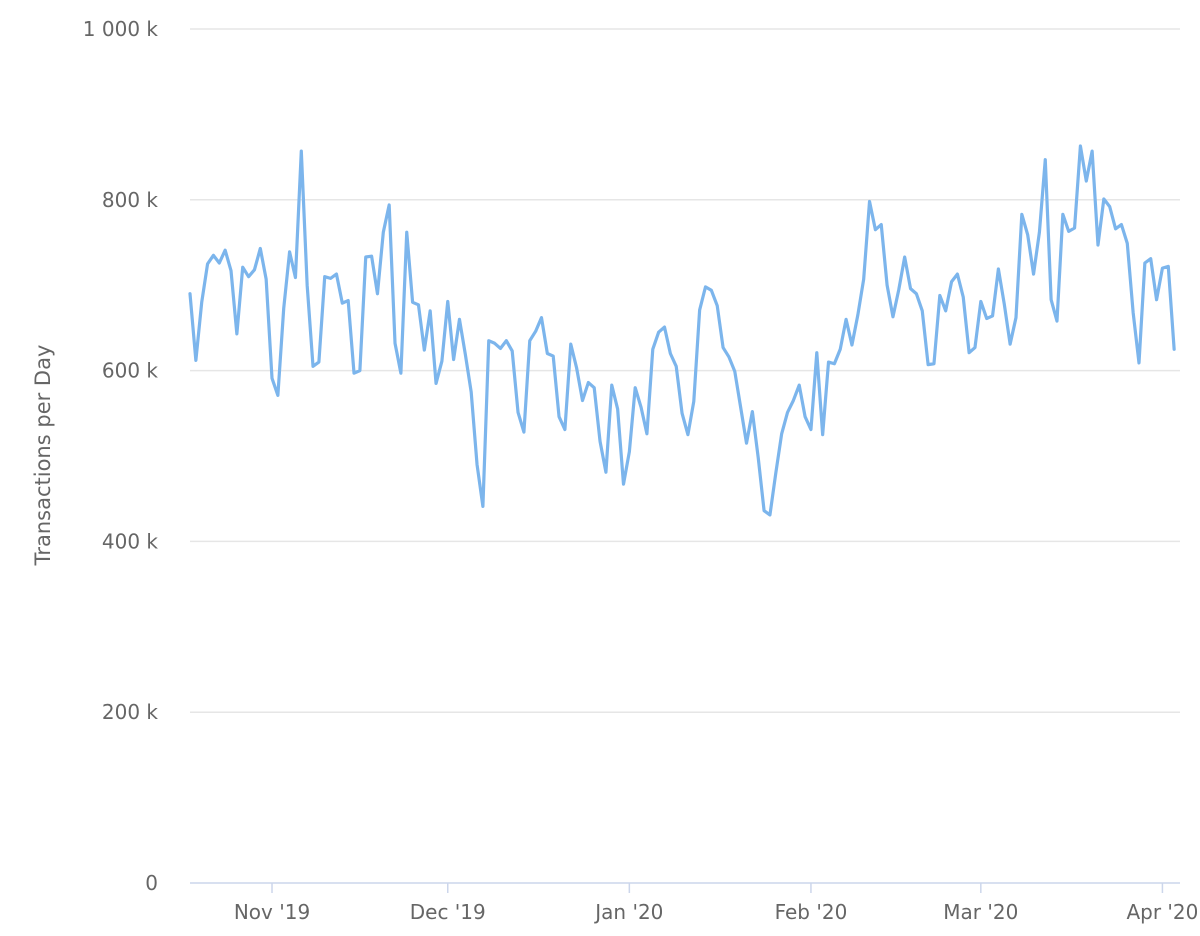 The width and height of the screenshot is (1200, 936). Describe the element at coordinates (151, 883) in the screenshot. I see `y-tick-label: 0` at that location.